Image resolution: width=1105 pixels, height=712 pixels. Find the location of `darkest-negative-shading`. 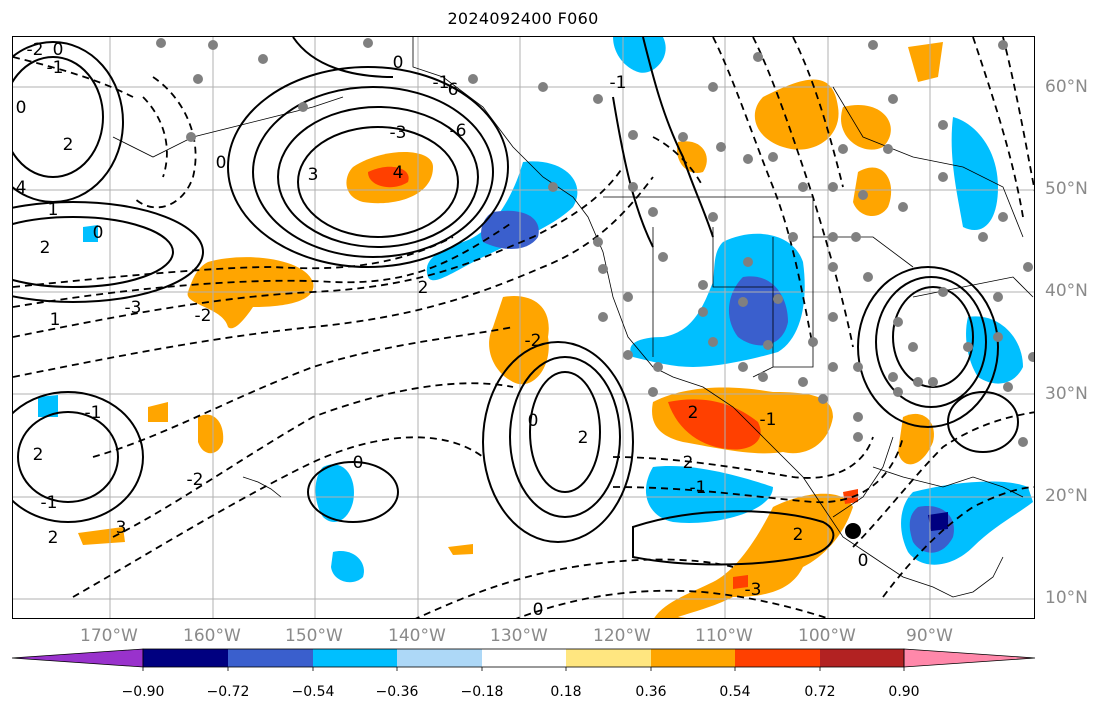

darkest-negative-shading is located at coordinates (938, 521).